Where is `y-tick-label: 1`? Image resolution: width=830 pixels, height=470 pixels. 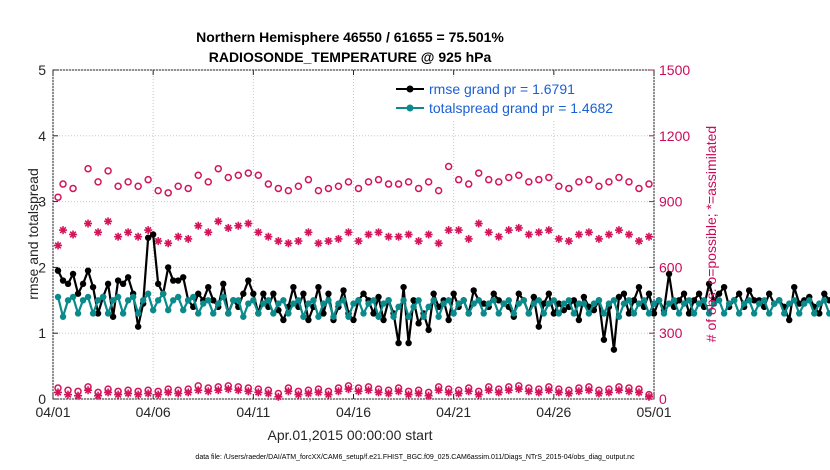
y-tick-label: 1 is located at coordinates (42, 333).